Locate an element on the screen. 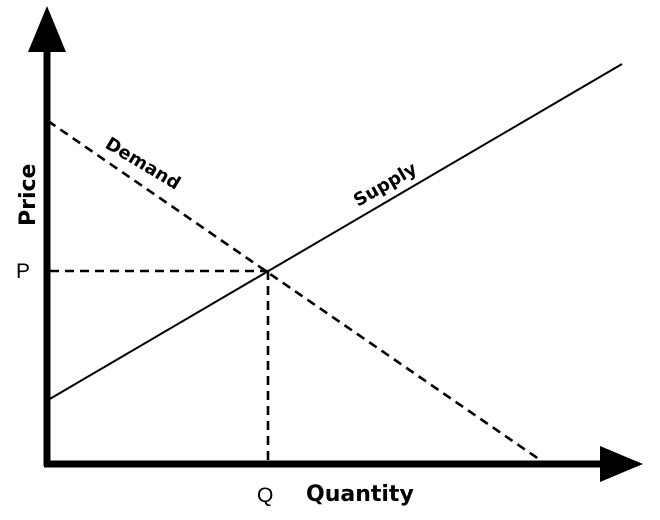 This screenshot has height=520, width=660. x-axis-arrowhead is located at coordinates (621, 464).